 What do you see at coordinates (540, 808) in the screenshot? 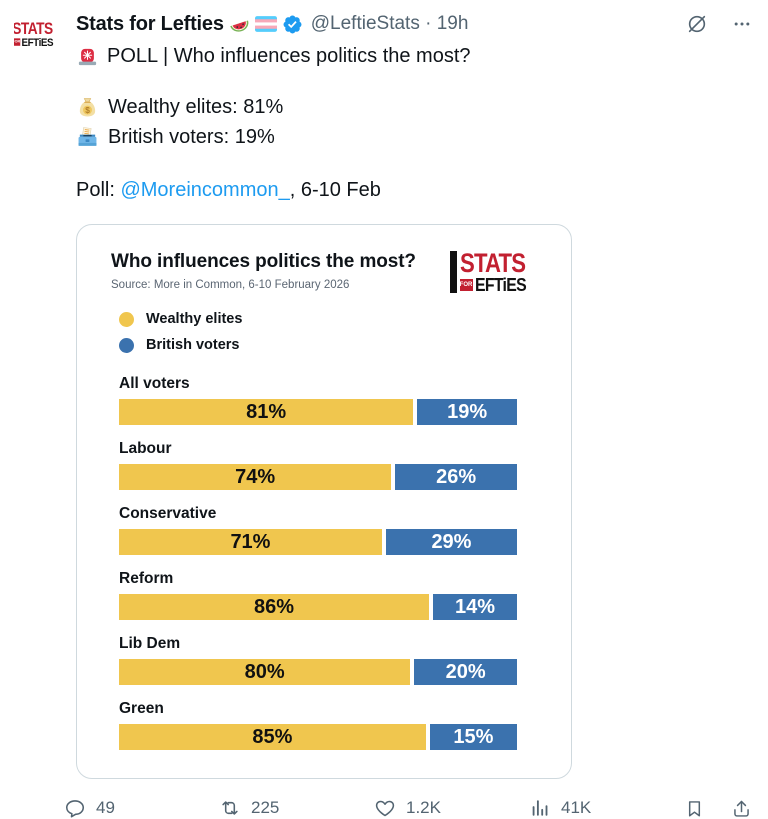
I see `views-icon` at bounding box center [540, 808].